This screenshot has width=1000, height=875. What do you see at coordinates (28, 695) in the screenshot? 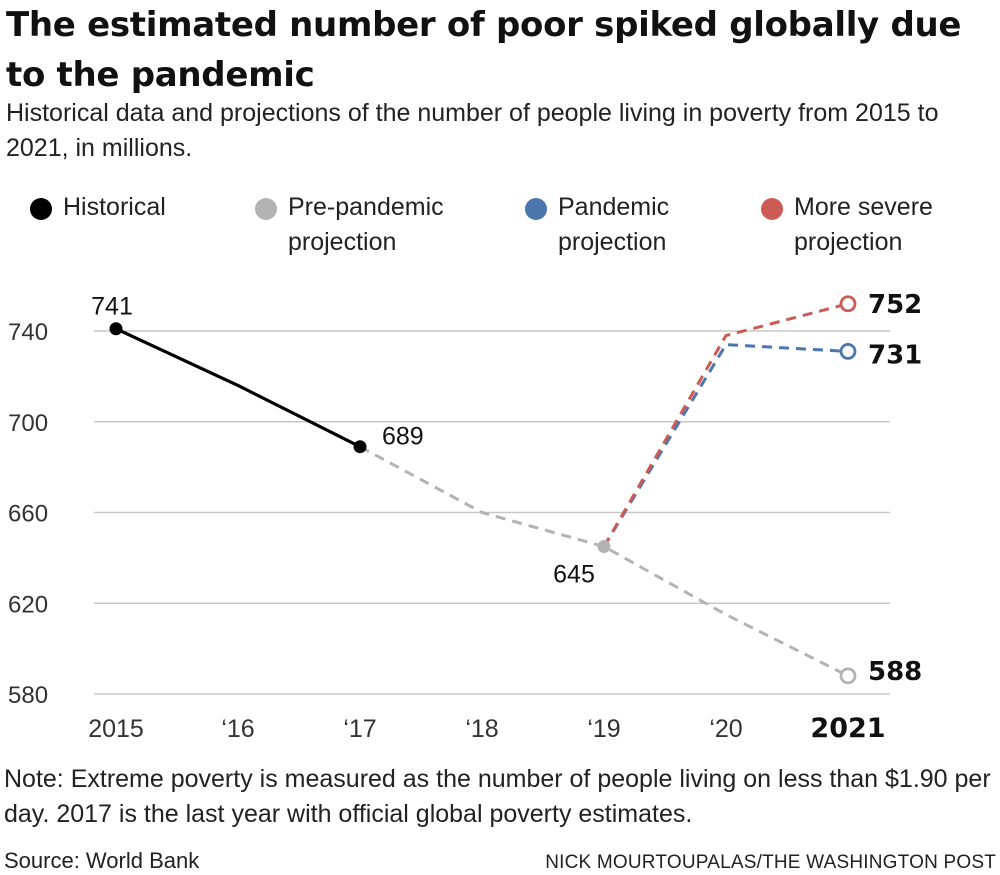
I see `y-tick-label-580: 580` at bounding box center [28, 695].